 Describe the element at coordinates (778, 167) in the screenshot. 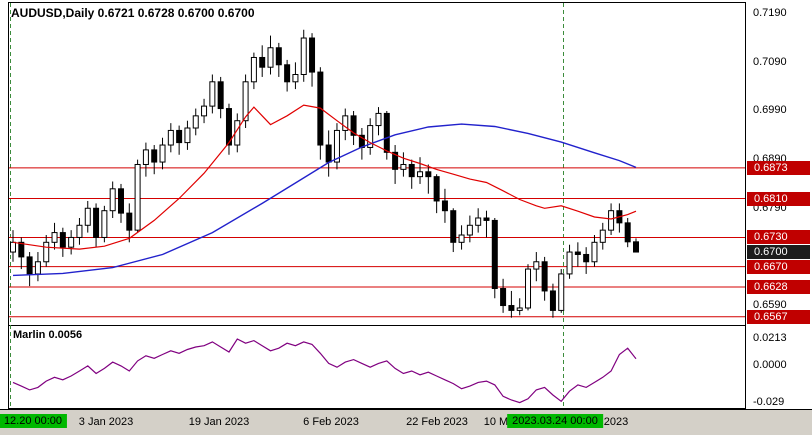

I see `level-price-badge: 0.6873` at that location.